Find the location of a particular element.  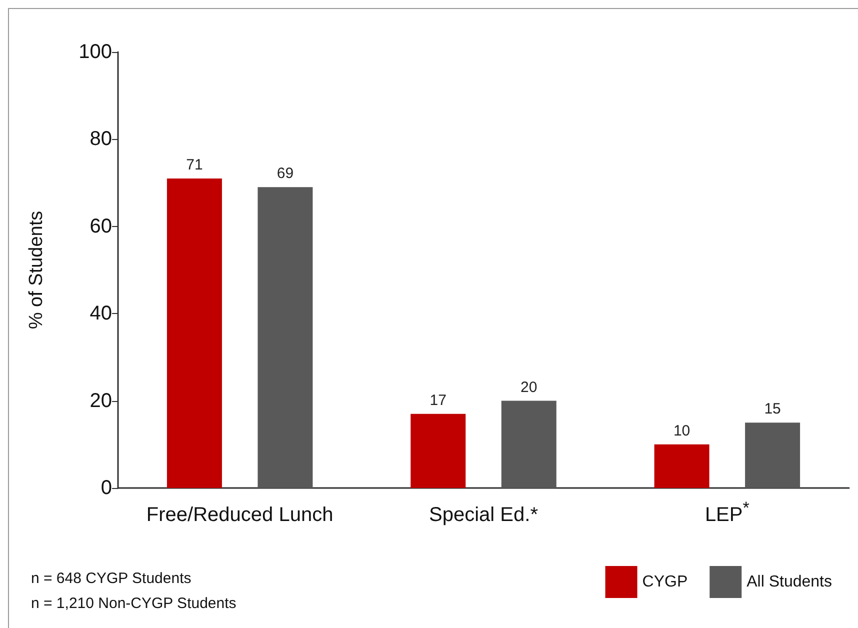

y-tick-label: 100 is located at coordinates (95, 52).